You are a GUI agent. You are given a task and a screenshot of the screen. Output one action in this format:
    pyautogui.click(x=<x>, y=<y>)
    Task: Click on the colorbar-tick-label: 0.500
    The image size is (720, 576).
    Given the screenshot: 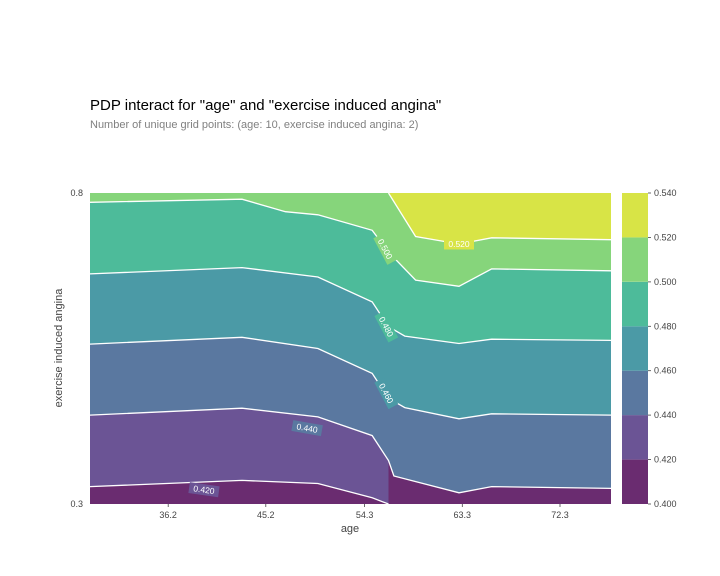 What is the action you would take?
    pyautogui.click(x=665, y=282)
    